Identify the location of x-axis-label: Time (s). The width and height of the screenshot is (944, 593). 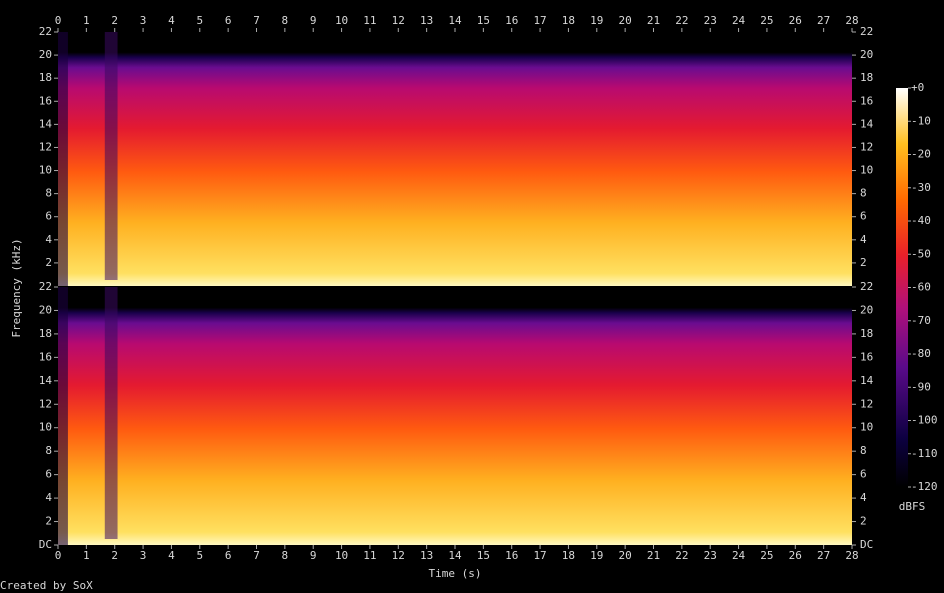
(455, 573).